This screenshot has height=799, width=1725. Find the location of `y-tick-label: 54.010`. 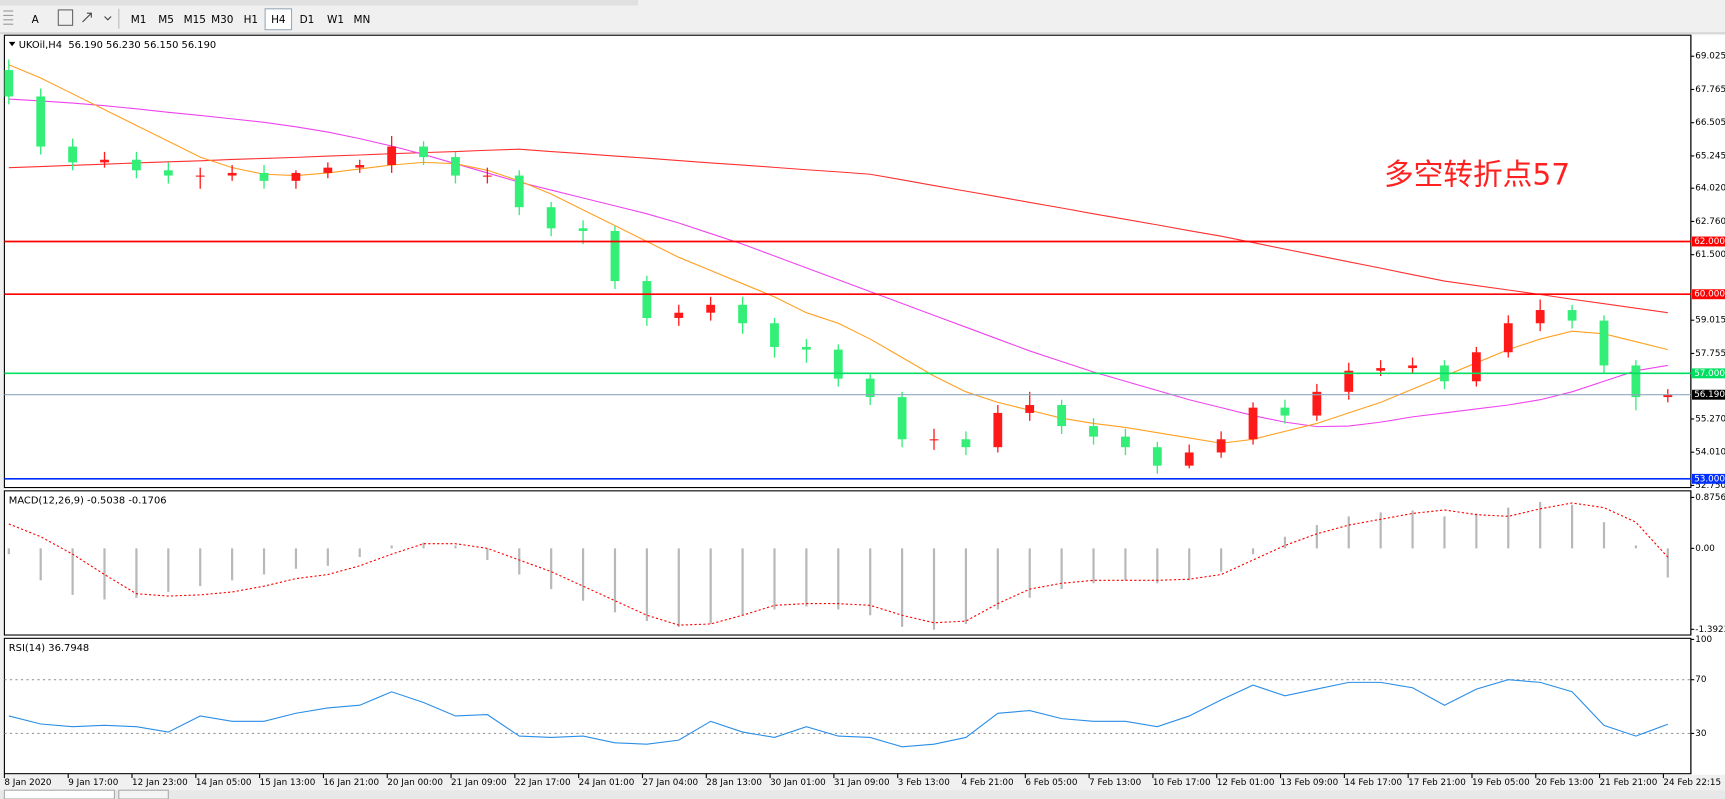

y-tick-label: 54.010 is located at coordinates (1710, 453).